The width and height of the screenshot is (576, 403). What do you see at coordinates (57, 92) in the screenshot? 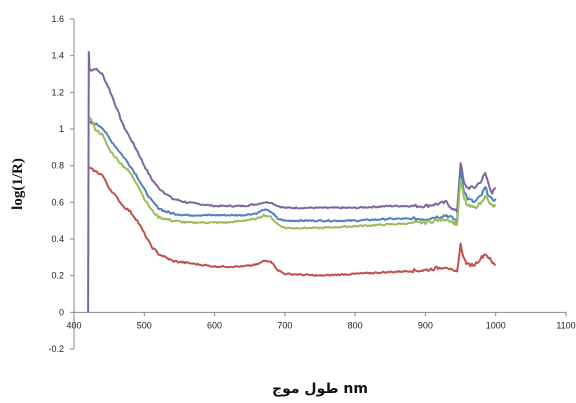
I see `y-tick-label: 1.2` at bounding box center [57, 92].